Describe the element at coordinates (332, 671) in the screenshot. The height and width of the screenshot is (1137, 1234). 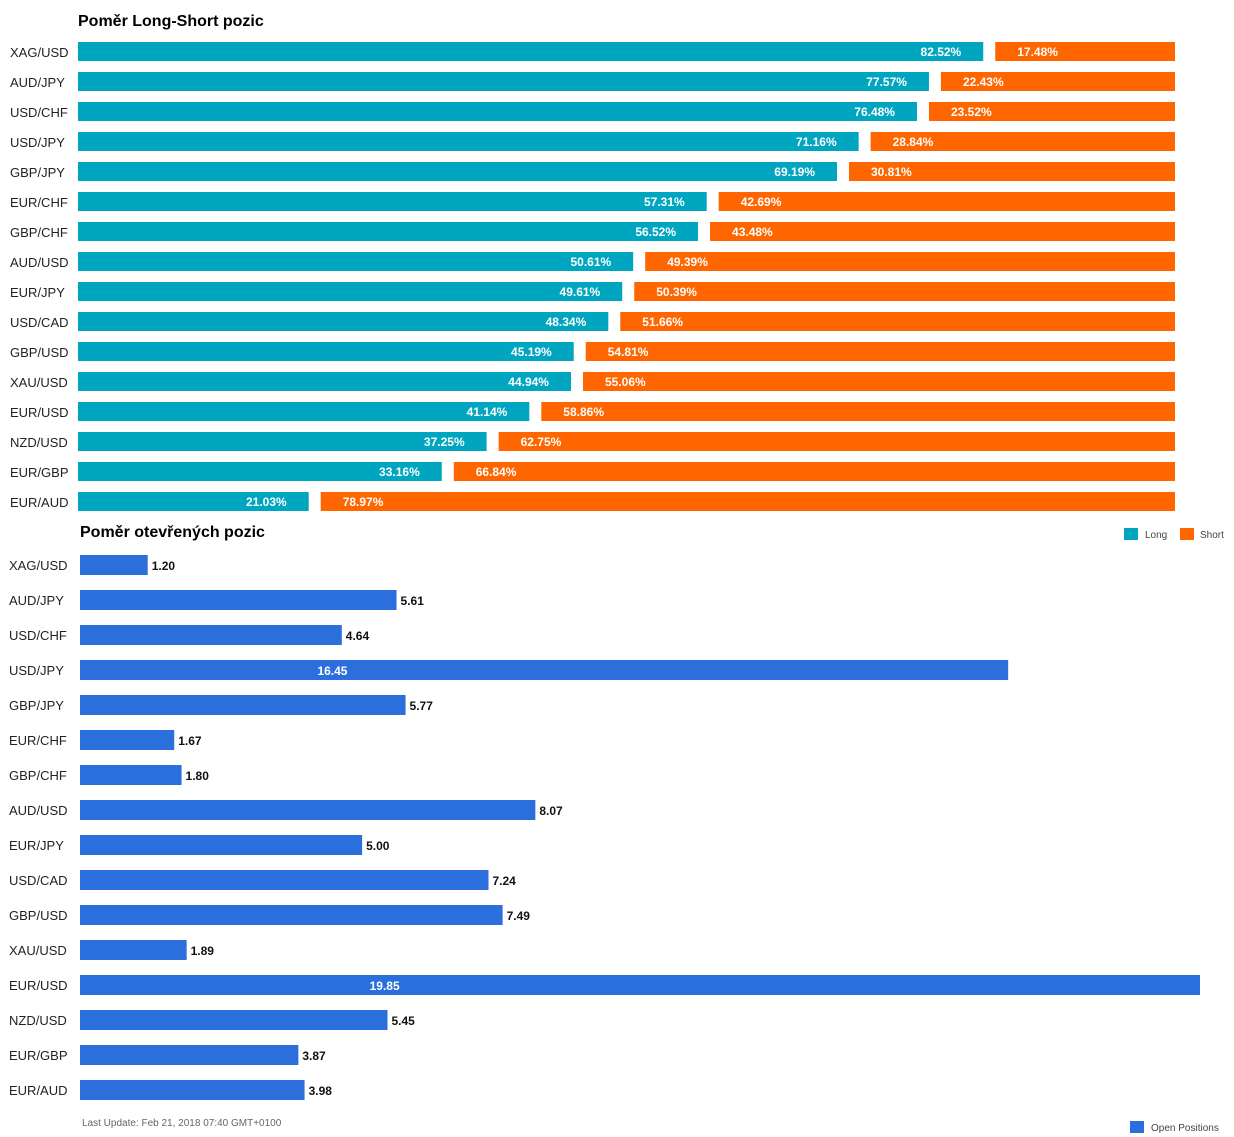
I see `open-positions-value-label-usd-jpy: 16.45` at that location.